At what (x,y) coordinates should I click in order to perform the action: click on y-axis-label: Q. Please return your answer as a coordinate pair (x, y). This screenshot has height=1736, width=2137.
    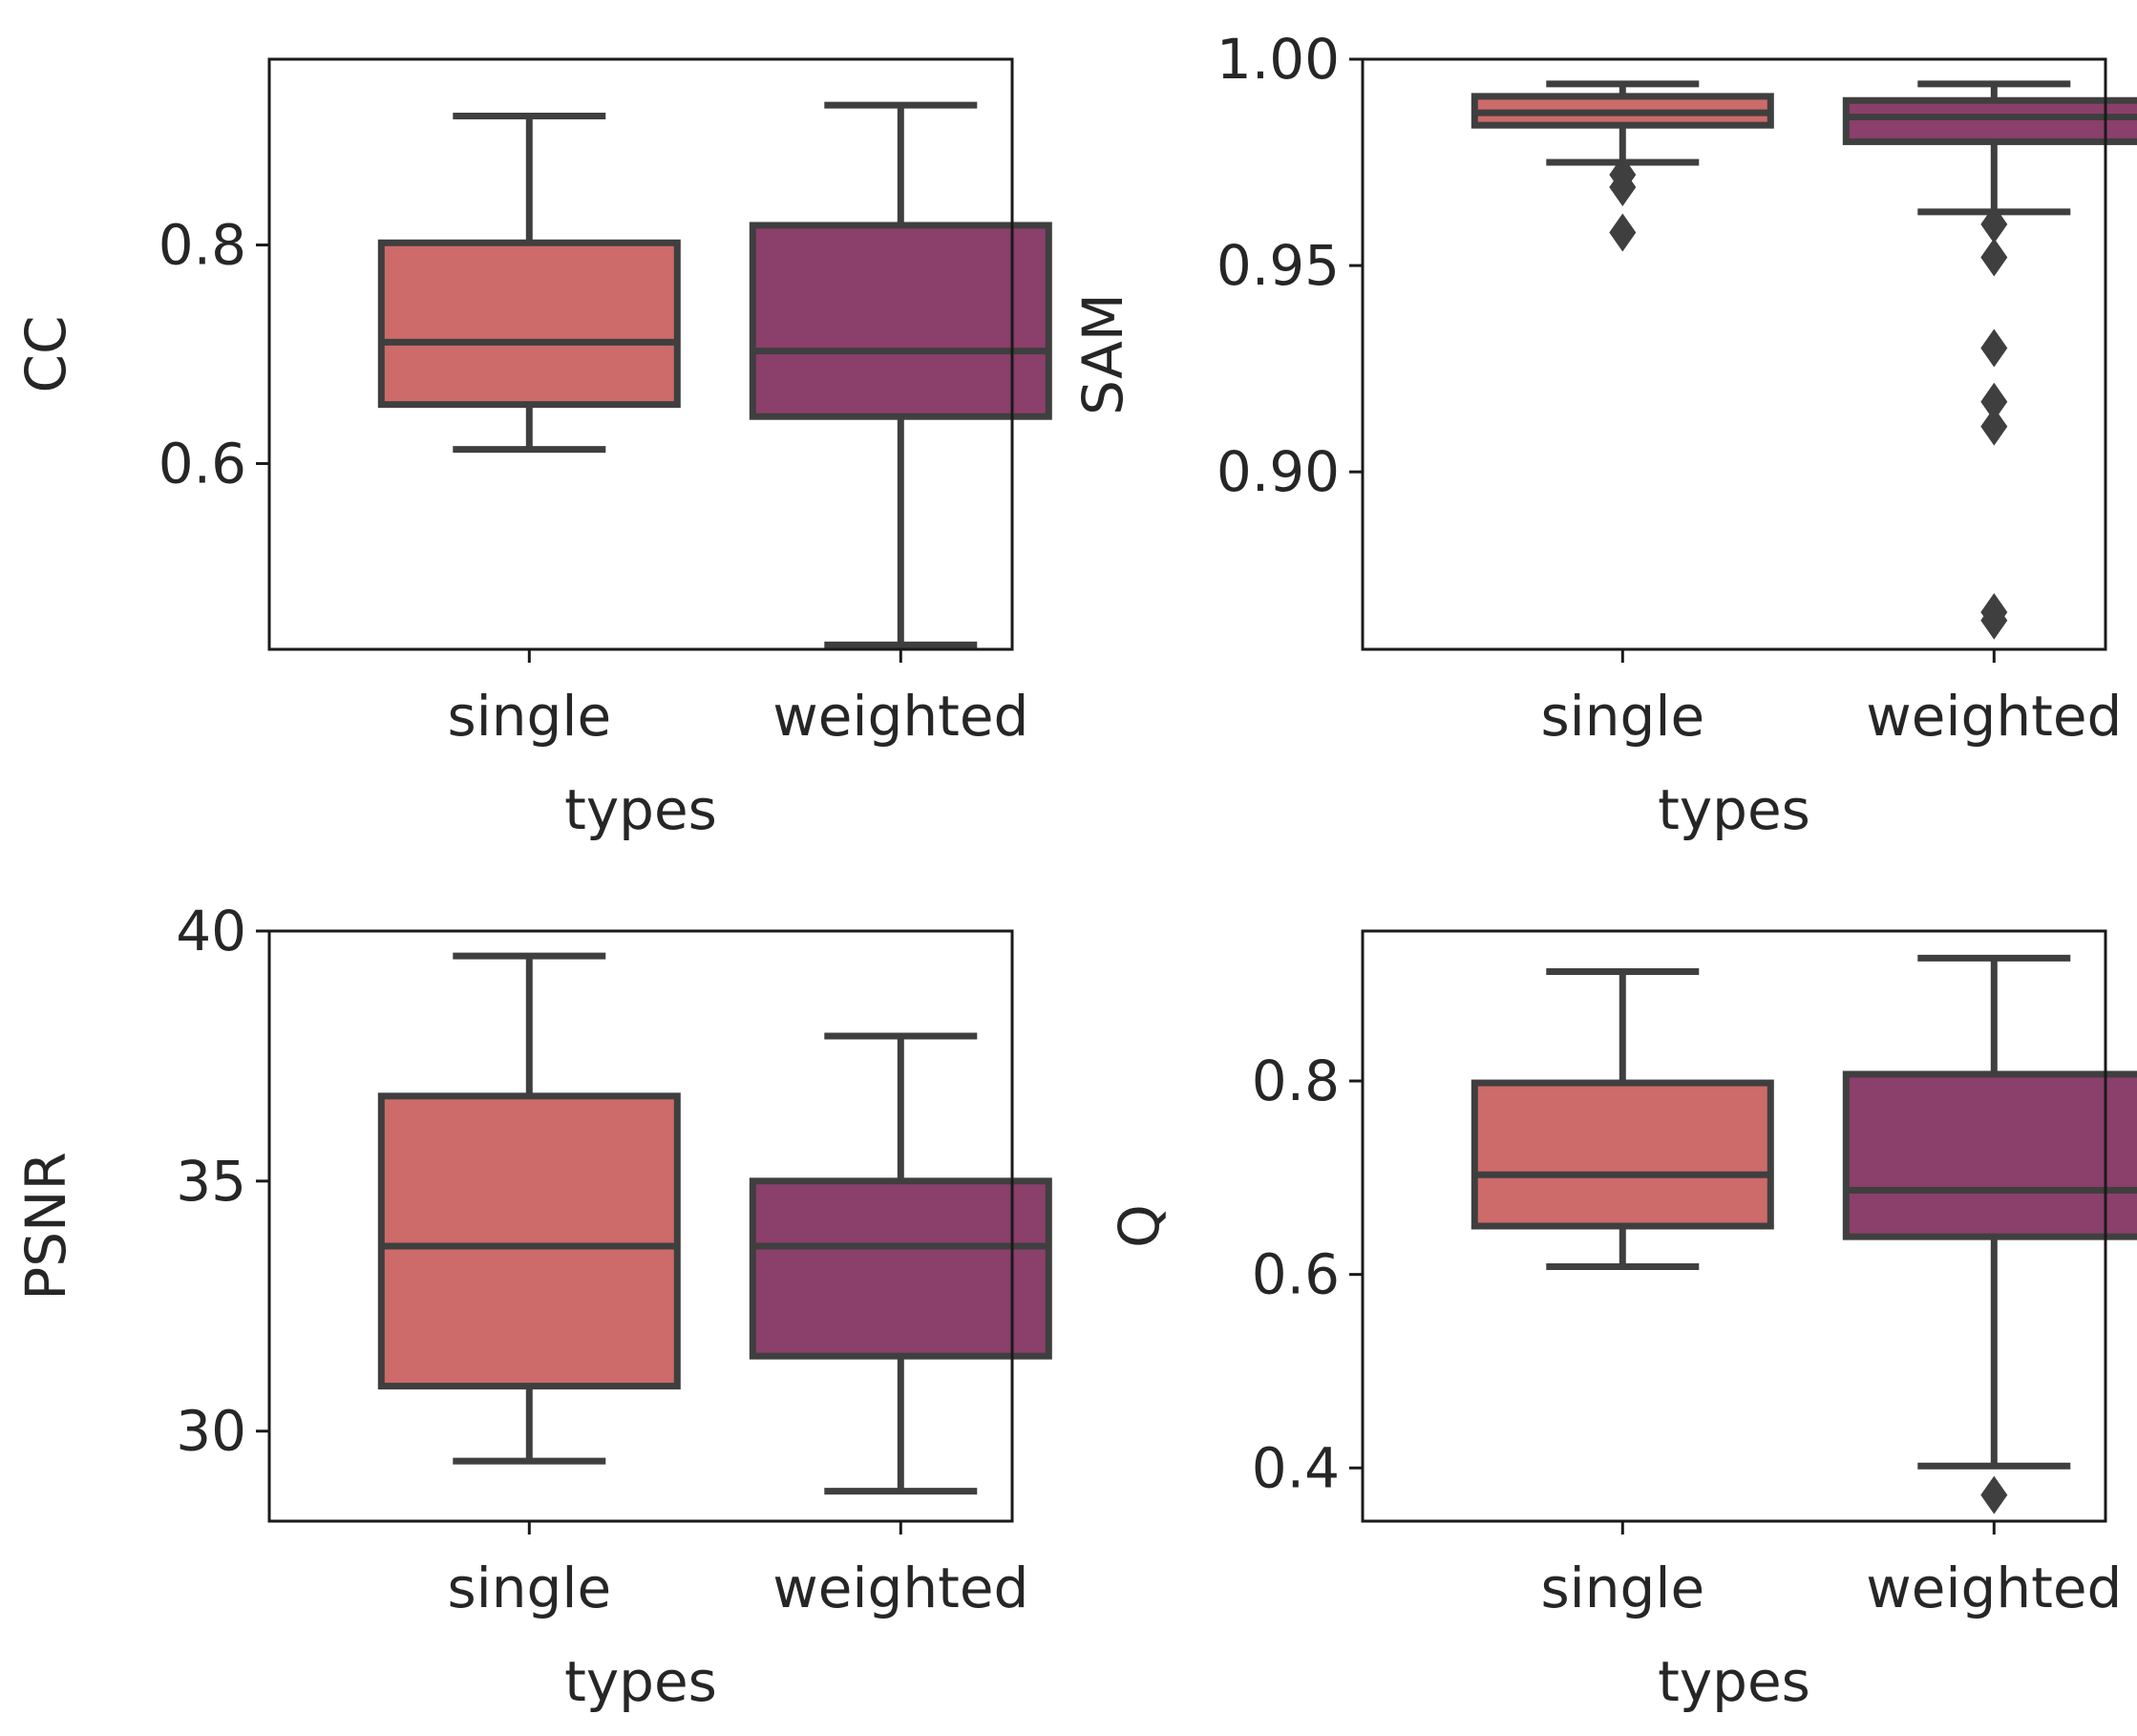
    Looking at the image, I should click on (1139, 1226).